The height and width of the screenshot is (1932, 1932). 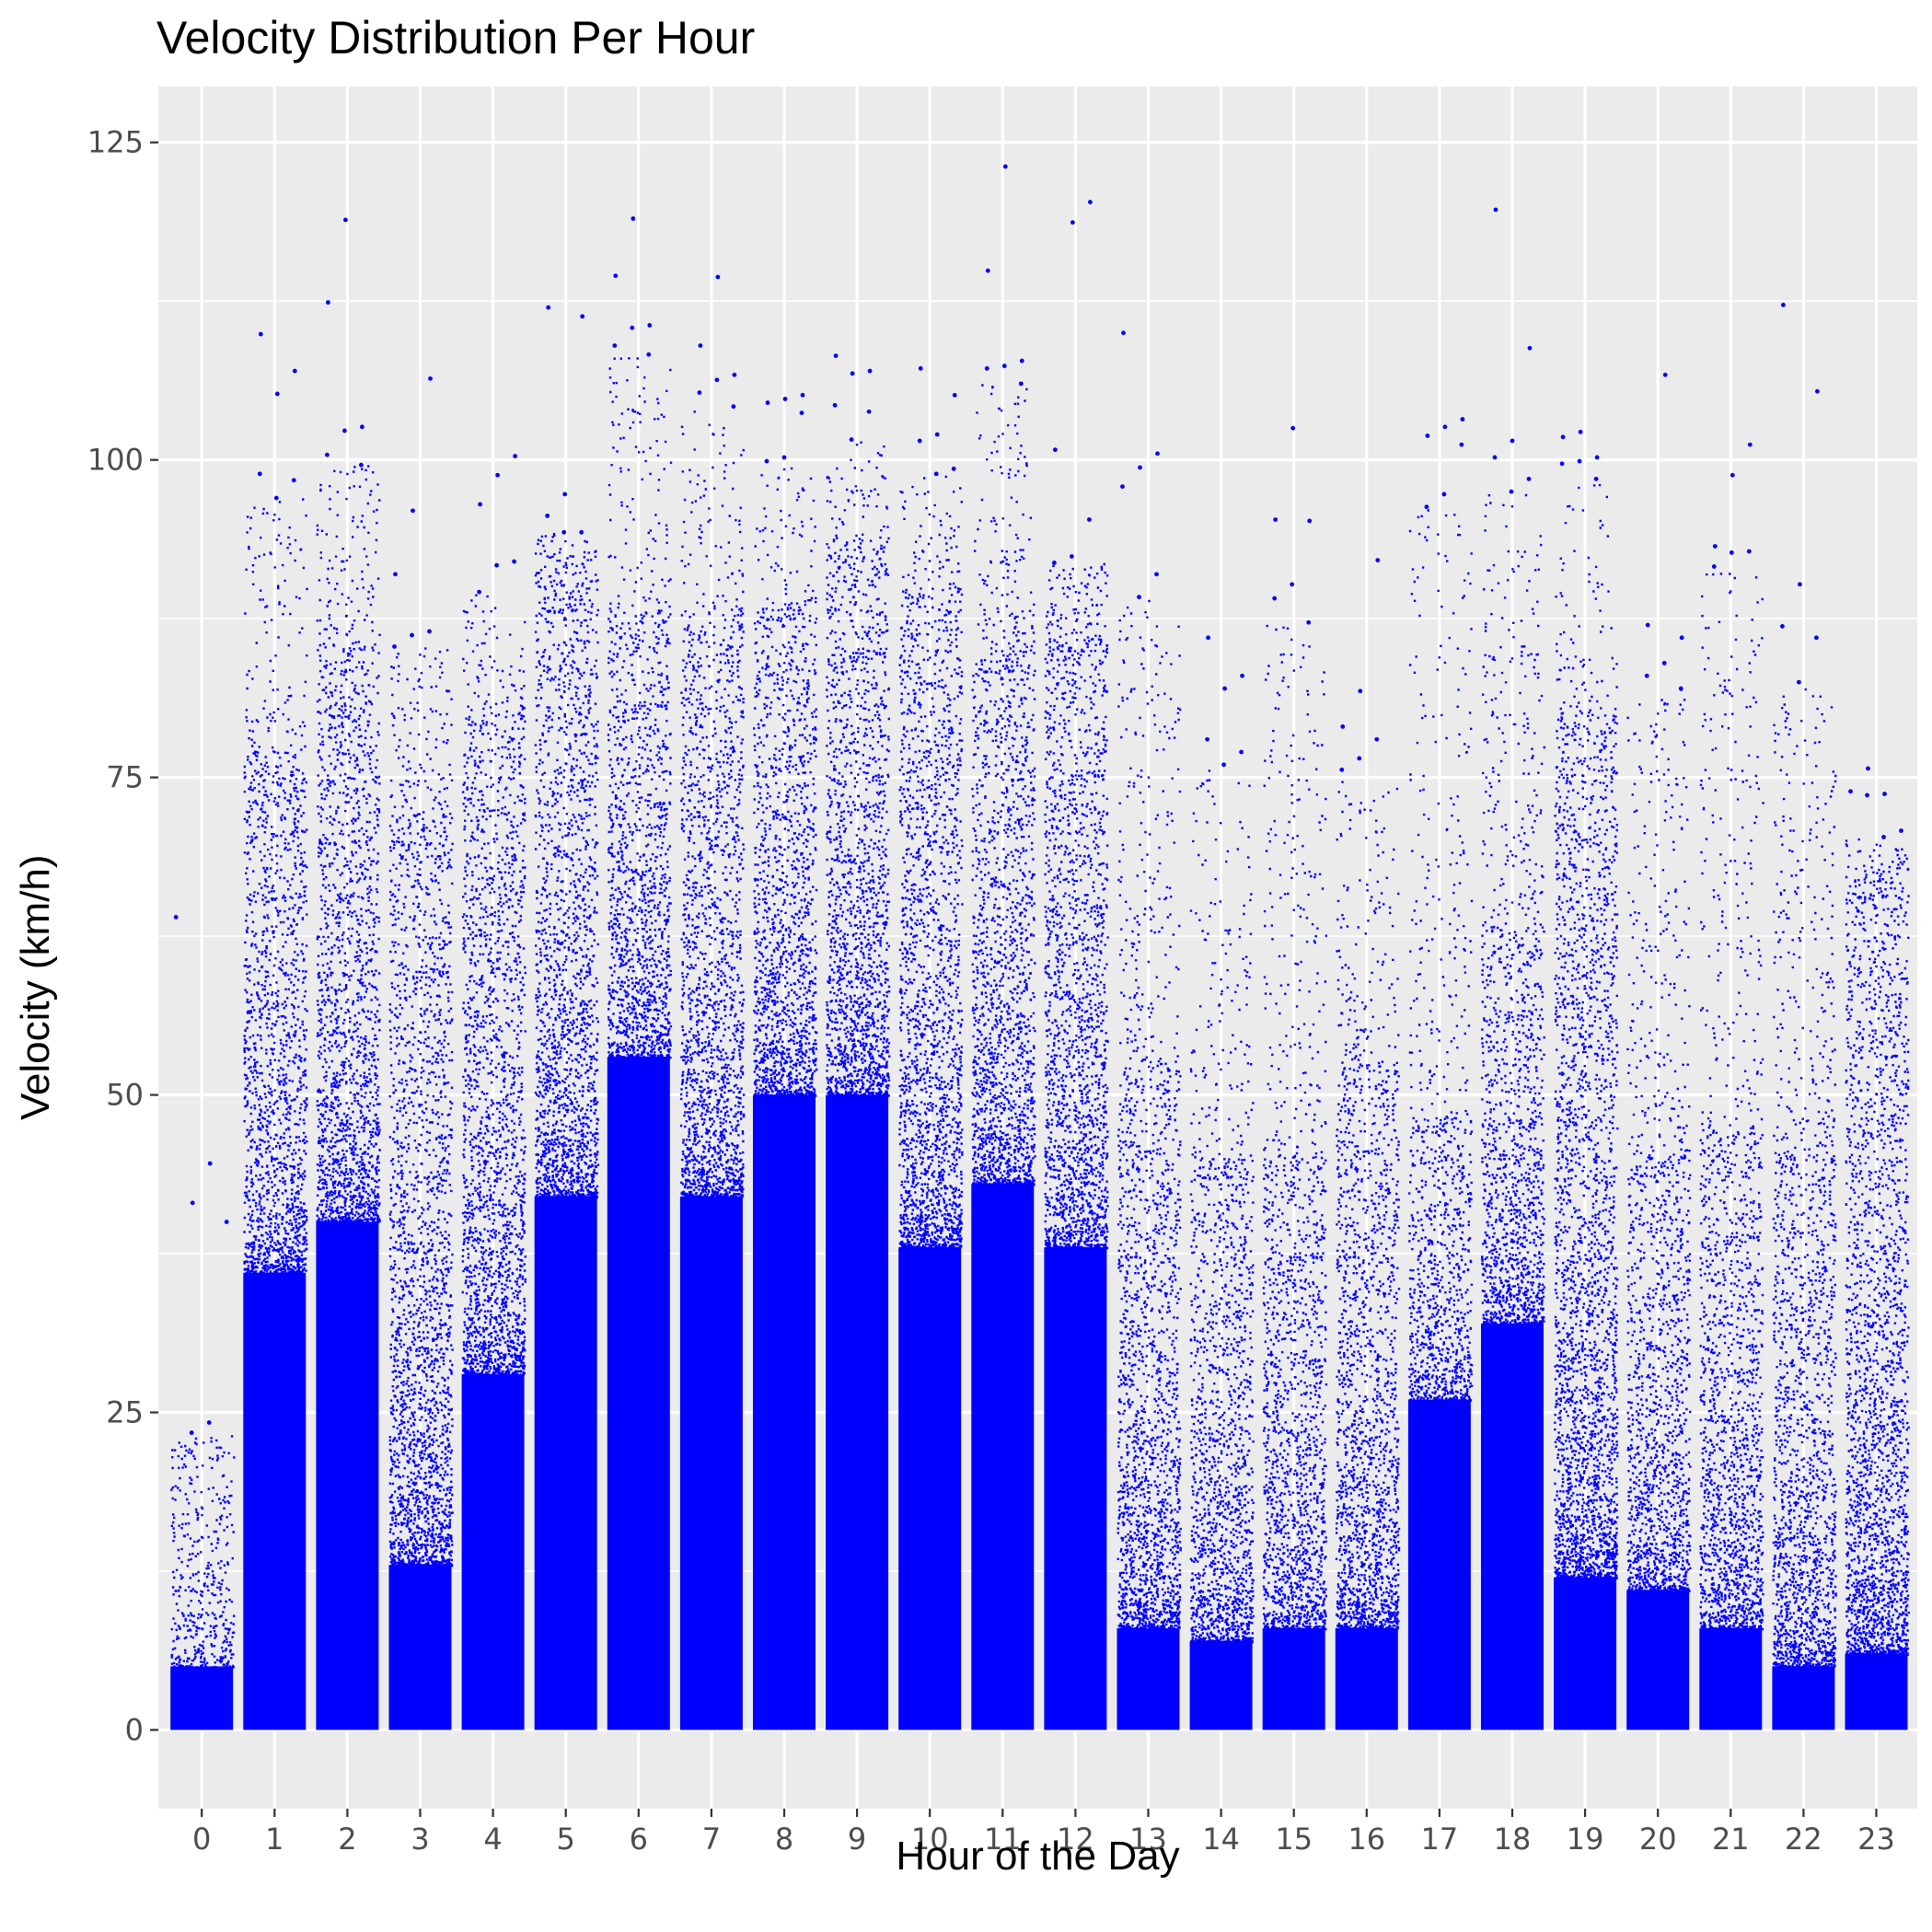 I want to click on hour-12-points, so click(x=1077, y=965).